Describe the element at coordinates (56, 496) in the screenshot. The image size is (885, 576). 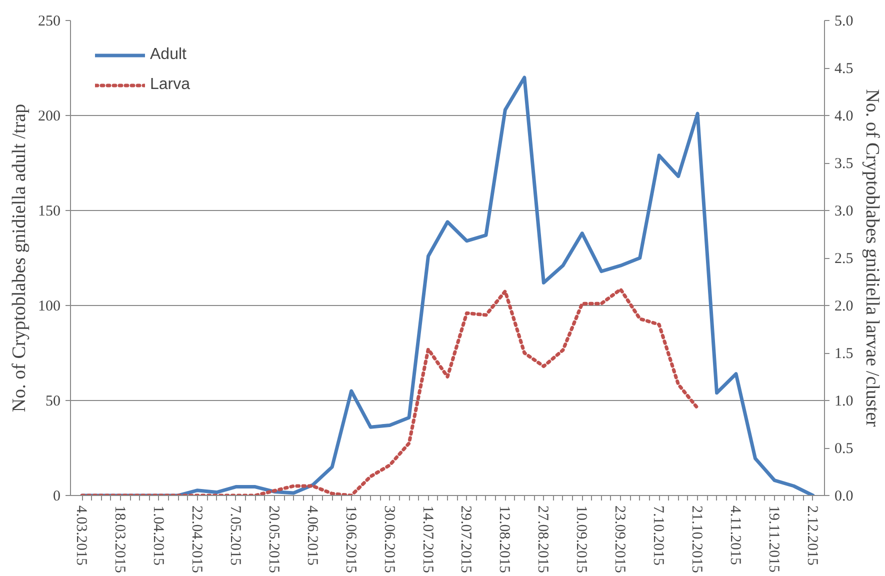
I see `y-tick-label: 0` at that location.